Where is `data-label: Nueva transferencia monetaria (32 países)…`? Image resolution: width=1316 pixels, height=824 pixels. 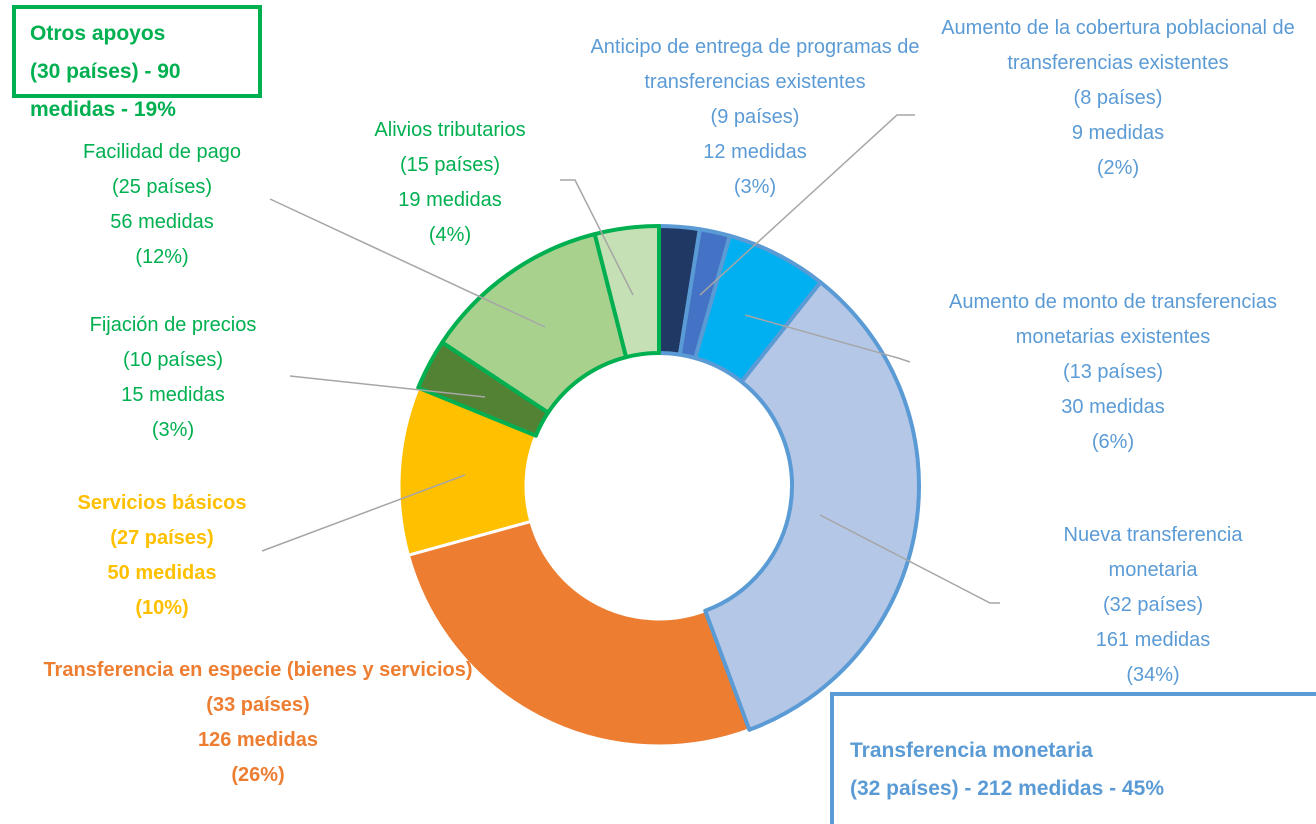 data-label: Nueva transferencia monetaria (32 países)… is located at coordinates (1153, 605).